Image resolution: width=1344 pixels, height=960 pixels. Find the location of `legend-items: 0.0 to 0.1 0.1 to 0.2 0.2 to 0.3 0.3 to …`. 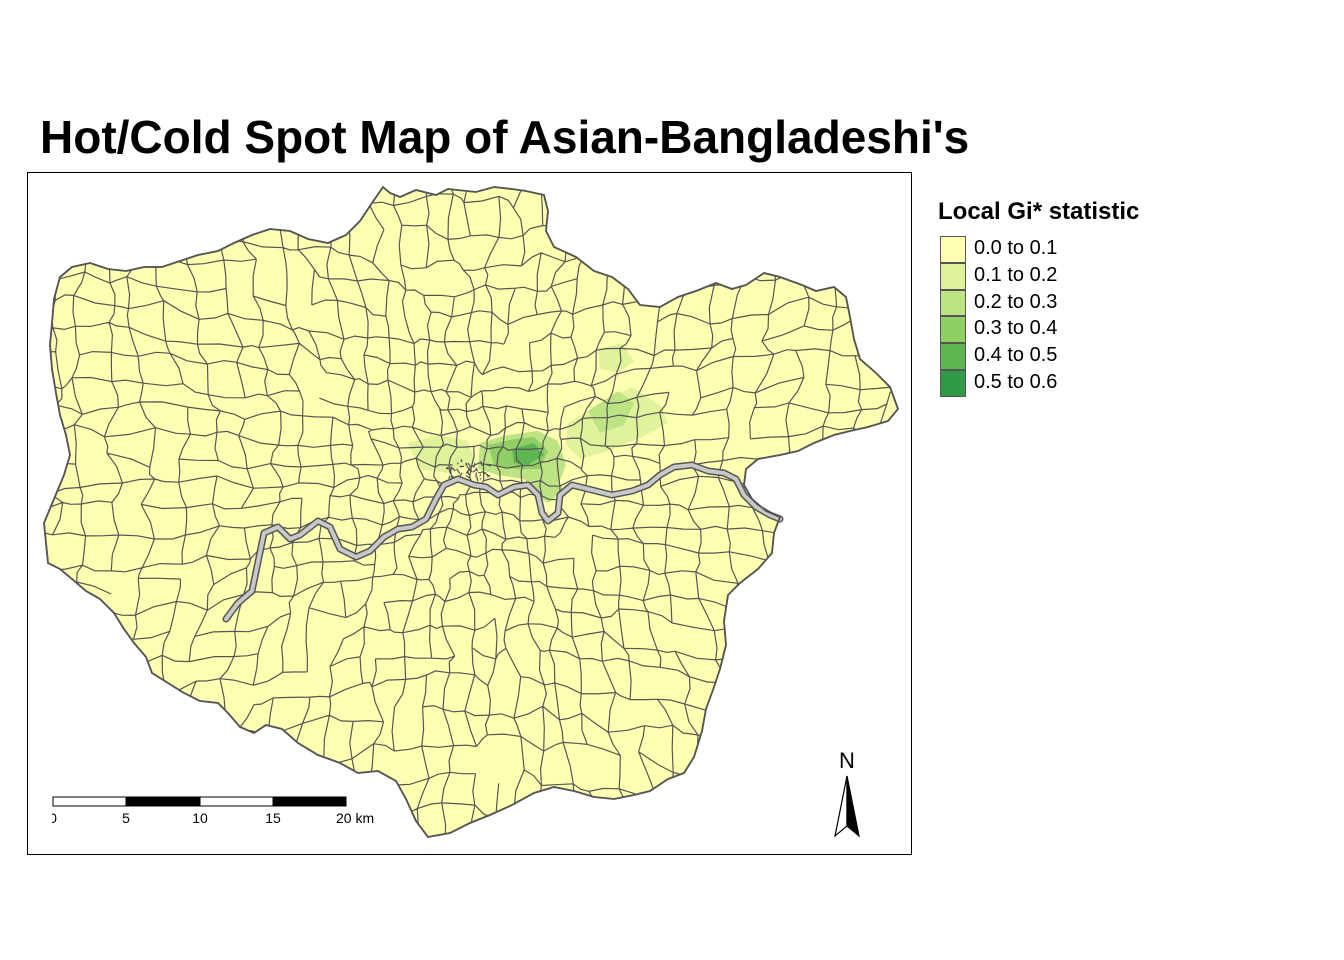

legend-items: 0.0 to 0.1 0.1 to 0.2 0.2 to 0.3 0.3 to … is located at coordinates (1038, 316).